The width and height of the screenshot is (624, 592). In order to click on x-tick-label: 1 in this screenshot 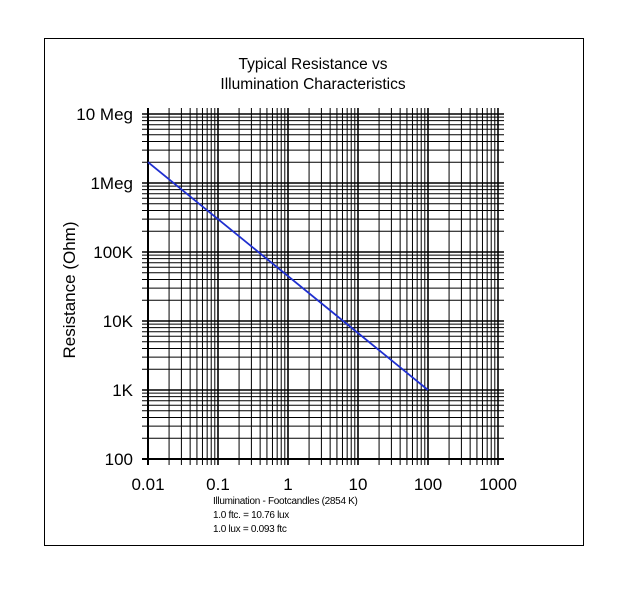, I will do `click(287, 484)`.